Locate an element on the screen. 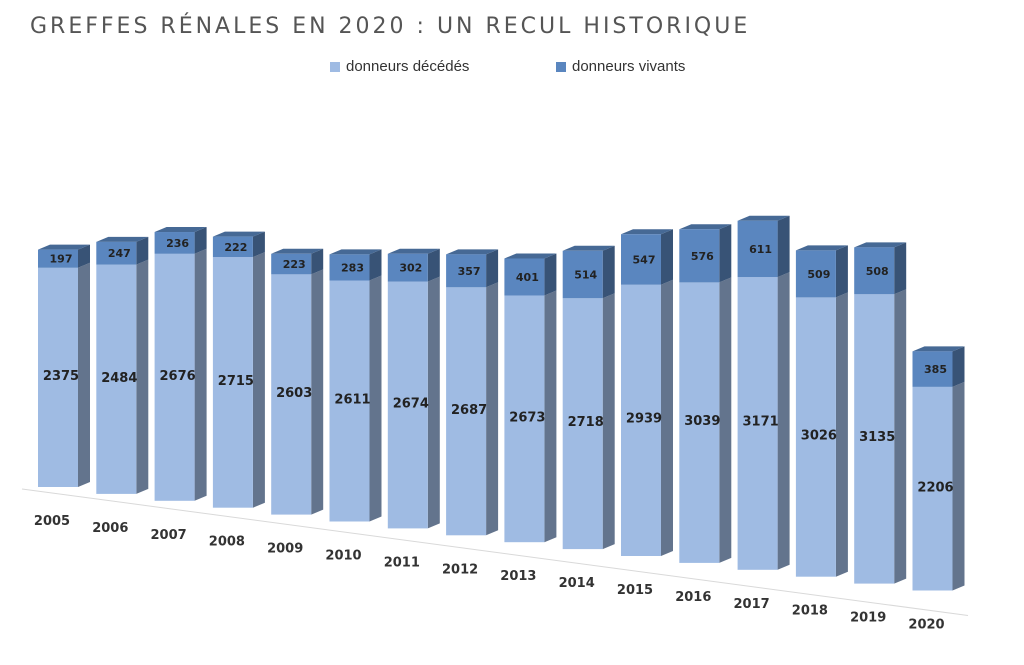  bar-living-2019 is located at coordinates (874, 271).